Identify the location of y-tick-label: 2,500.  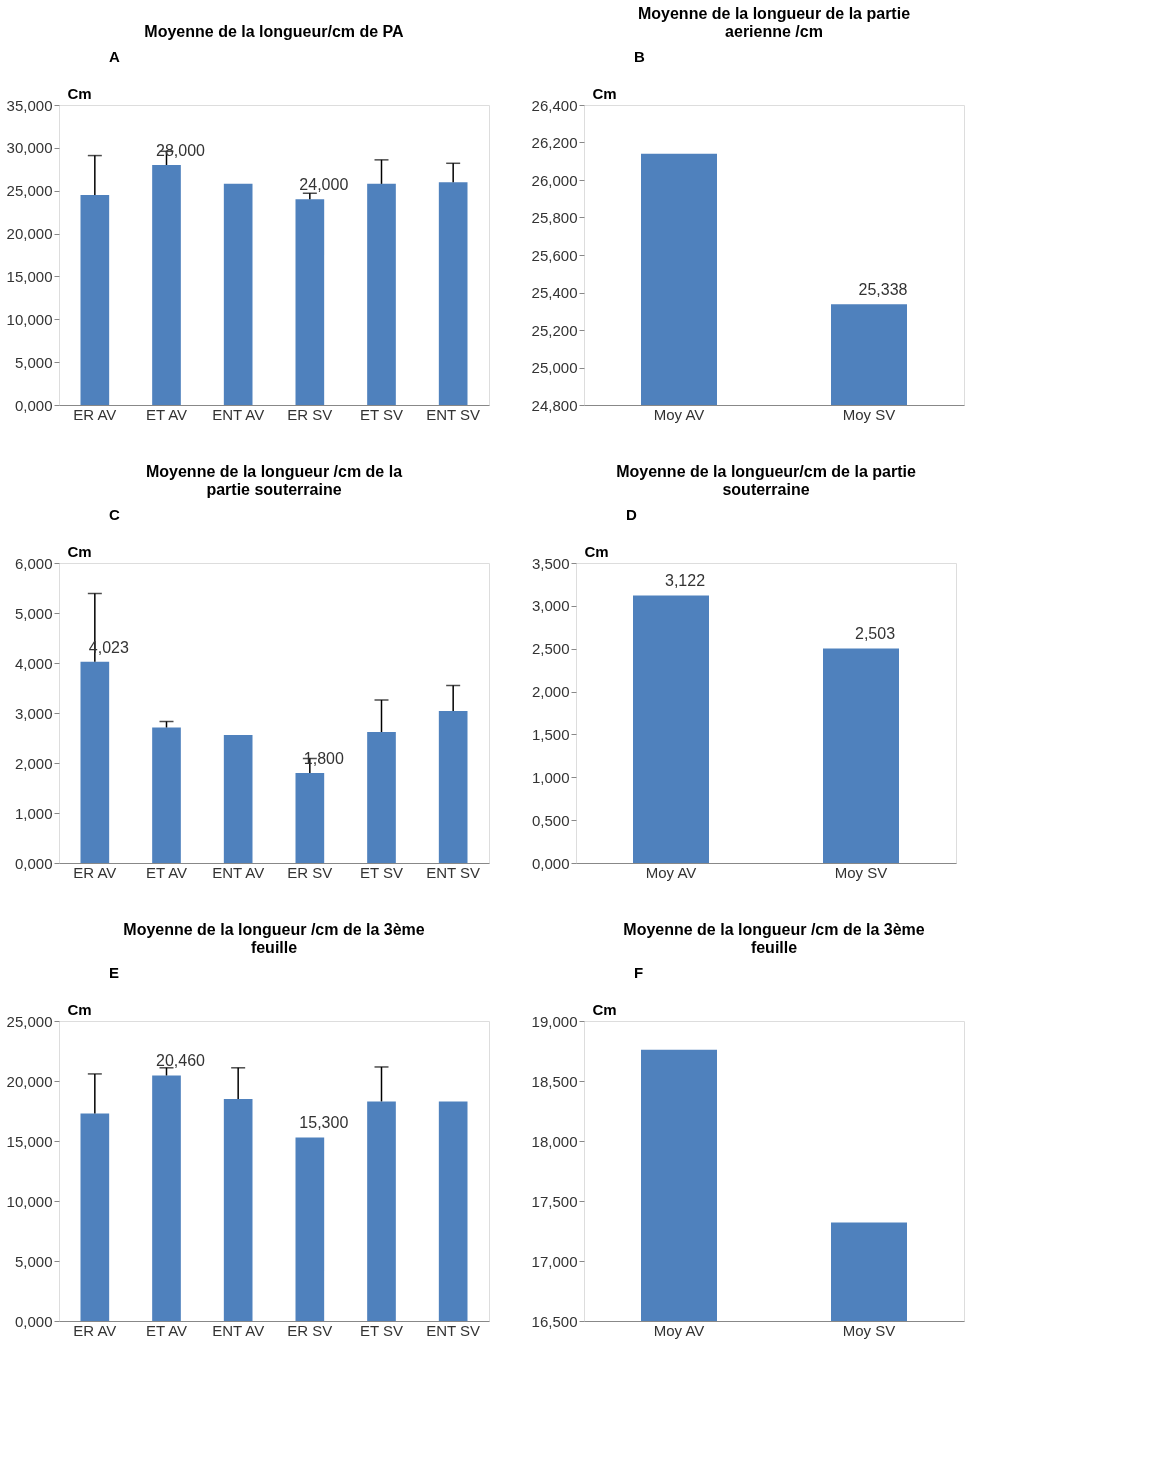
(550, 649).